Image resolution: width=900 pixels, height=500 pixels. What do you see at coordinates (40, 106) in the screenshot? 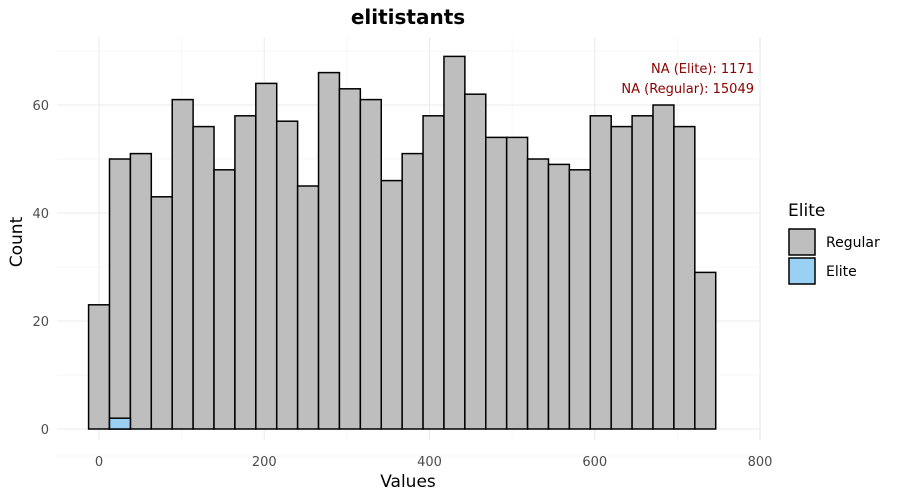
I see `y-tick-label: 60` at bounding box center [40, 106].